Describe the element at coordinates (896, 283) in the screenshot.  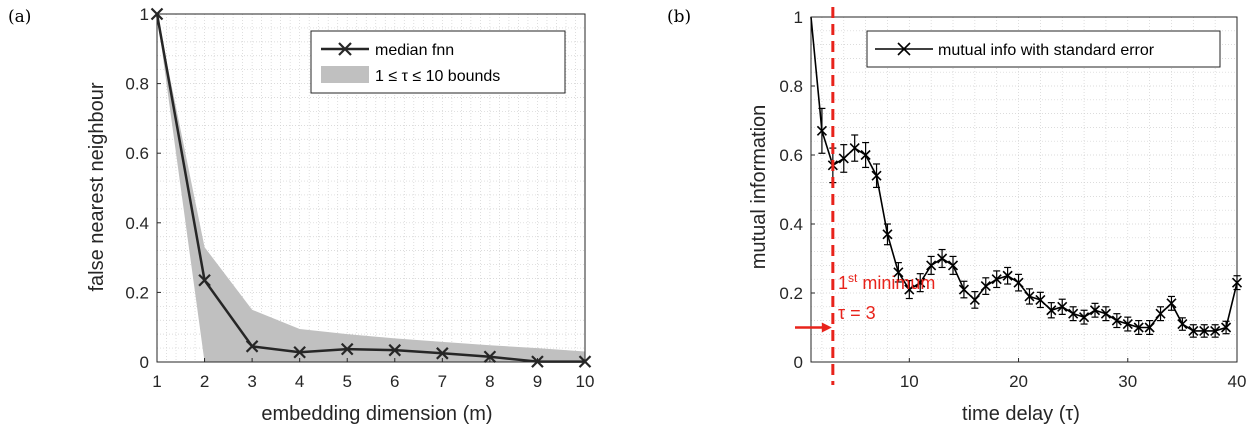
I see `annotation-min-word: minimum` at that location.